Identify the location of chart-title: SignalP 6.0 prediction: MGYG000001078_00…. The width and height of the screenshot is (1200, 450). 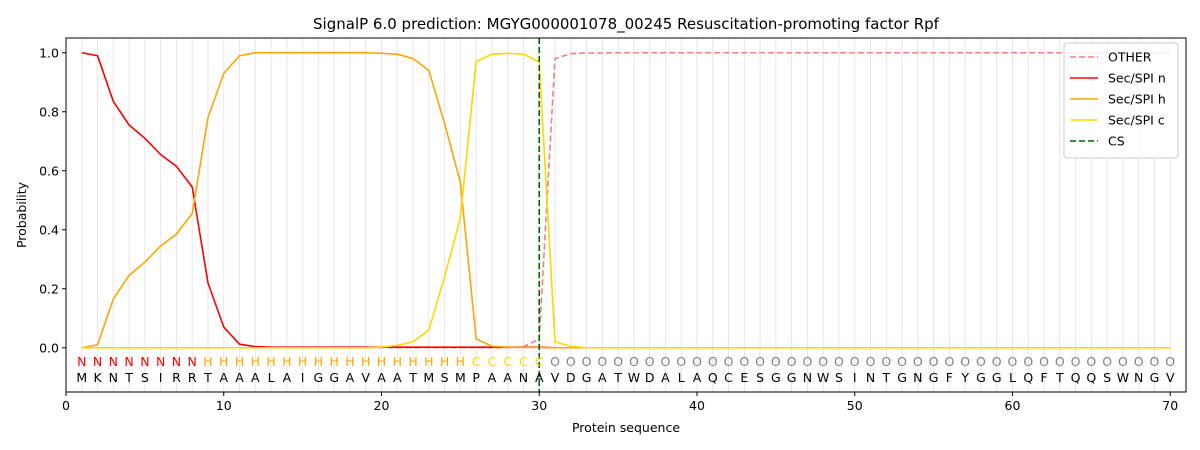
(626, 24).